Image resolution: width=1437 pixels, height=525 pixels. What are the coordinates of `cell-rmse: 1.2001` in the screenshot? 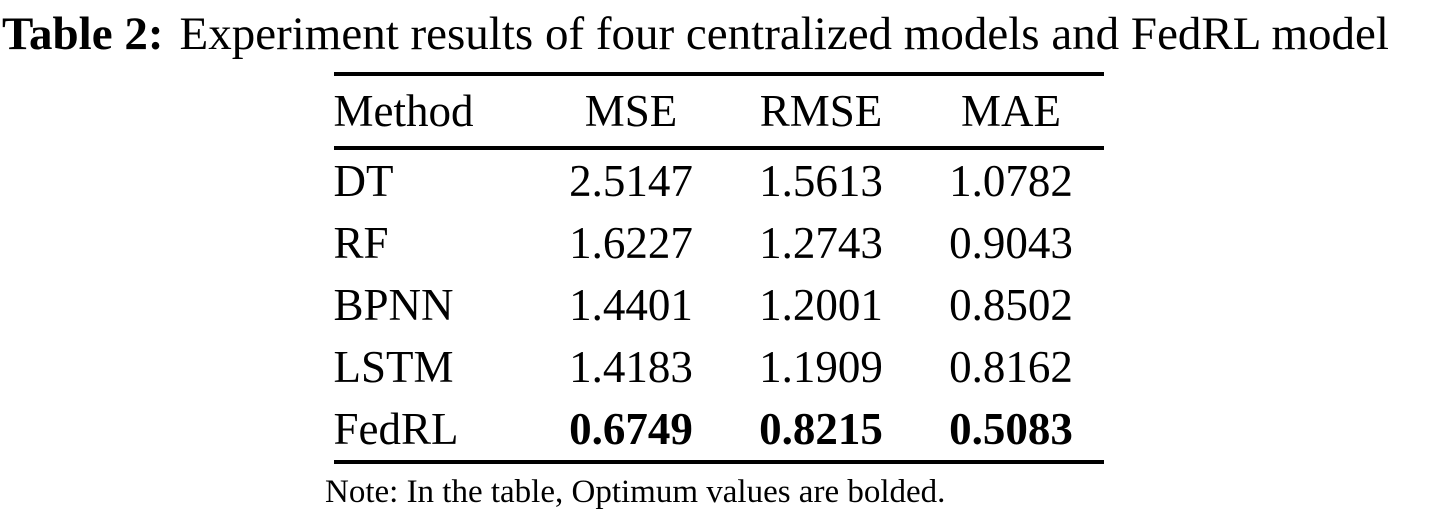 It's located at (821, 305).